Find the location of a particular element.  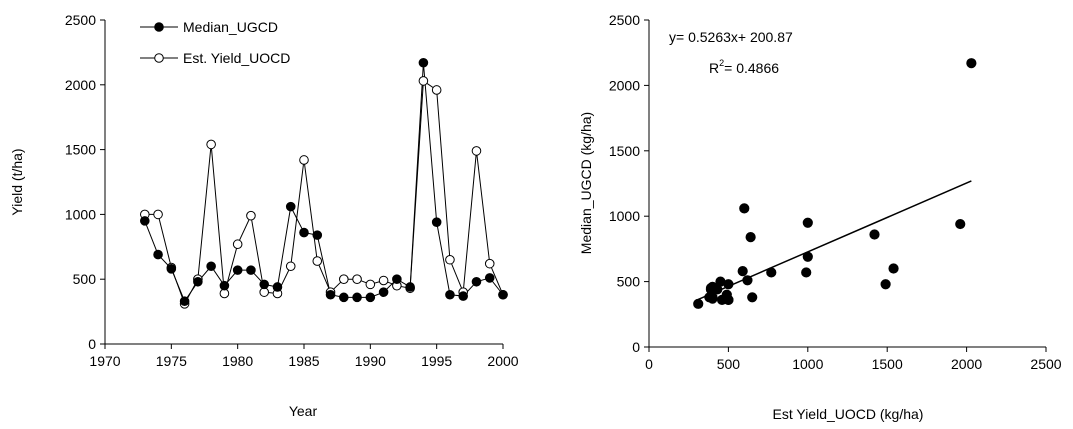

scatter-y-tick-label-2500: 2500 is located at coordinates (624, 20).